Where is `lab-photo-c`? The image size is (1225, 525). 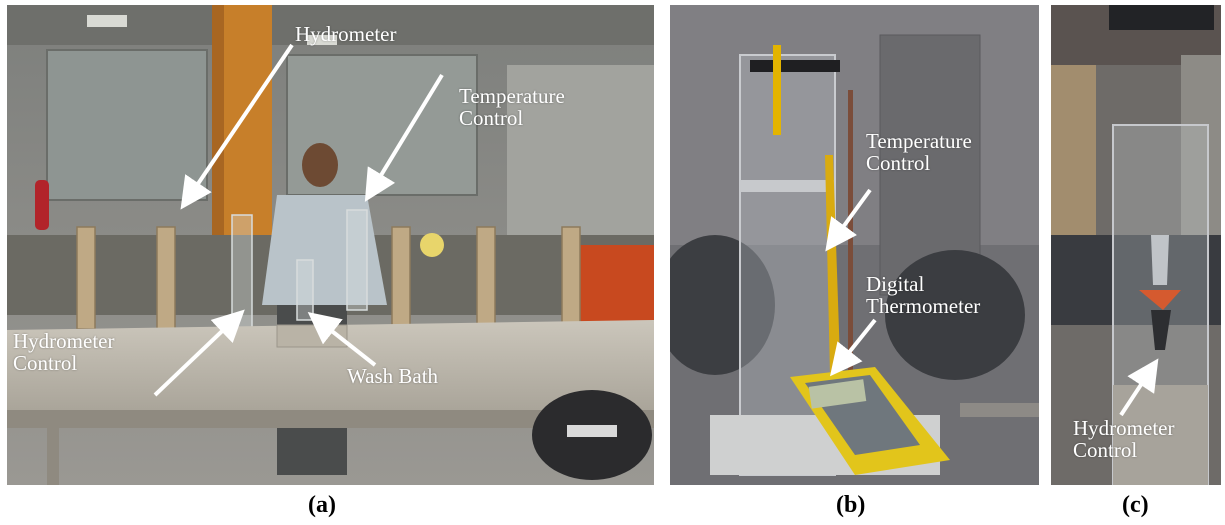
lab-photo-c is located at coordinates (1136, 245).